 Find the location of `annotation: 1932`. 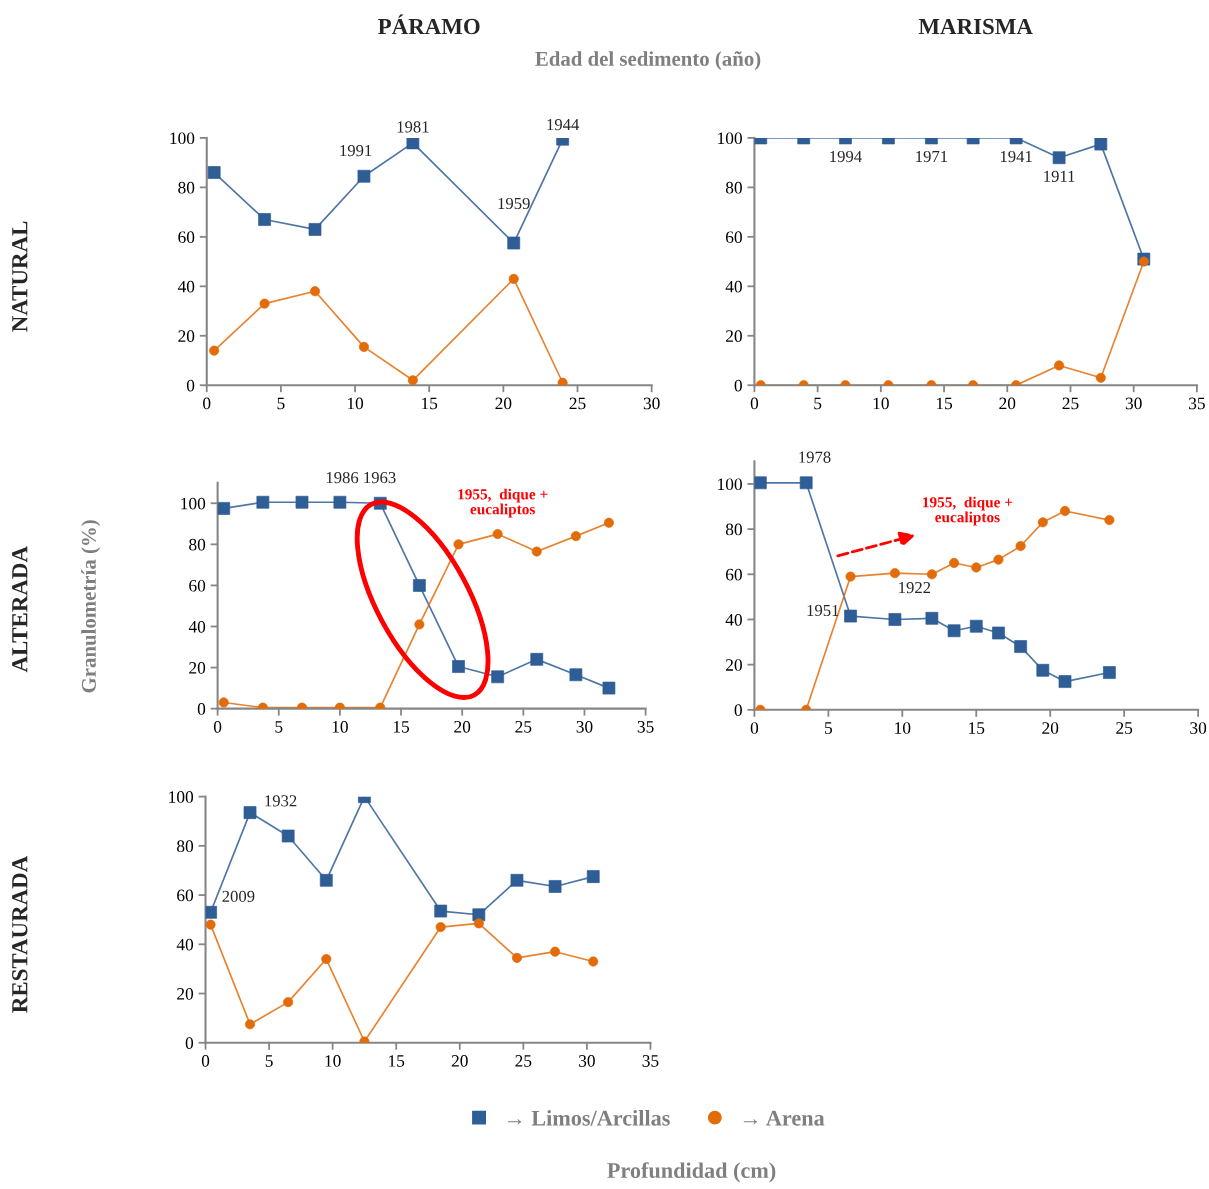

annotation: 1932 is located at coordinates (281, 801).